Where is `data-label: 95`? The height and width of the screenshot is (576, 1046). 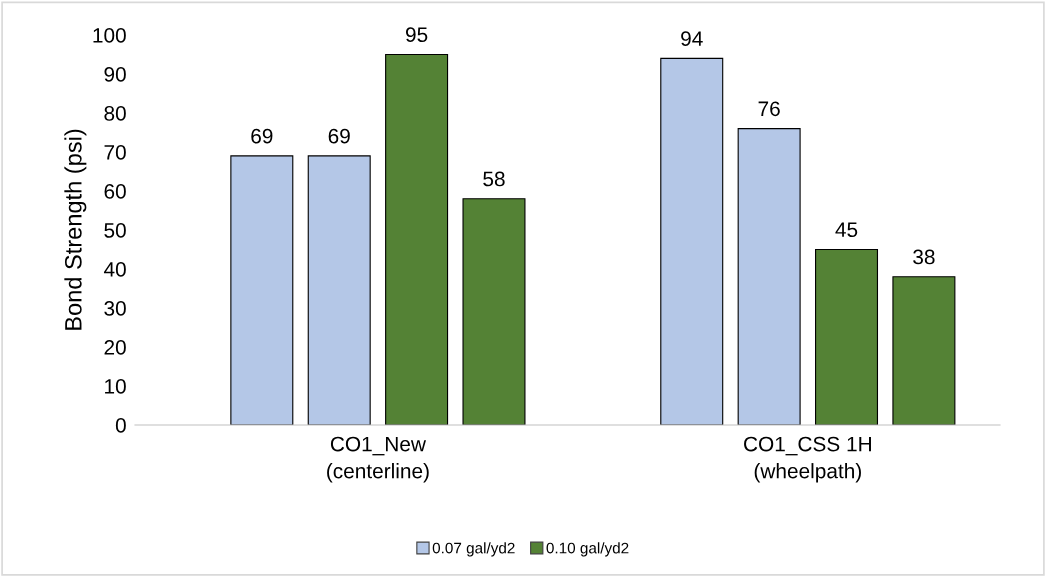 data-label: 95 is located at coordinates (416, 35).